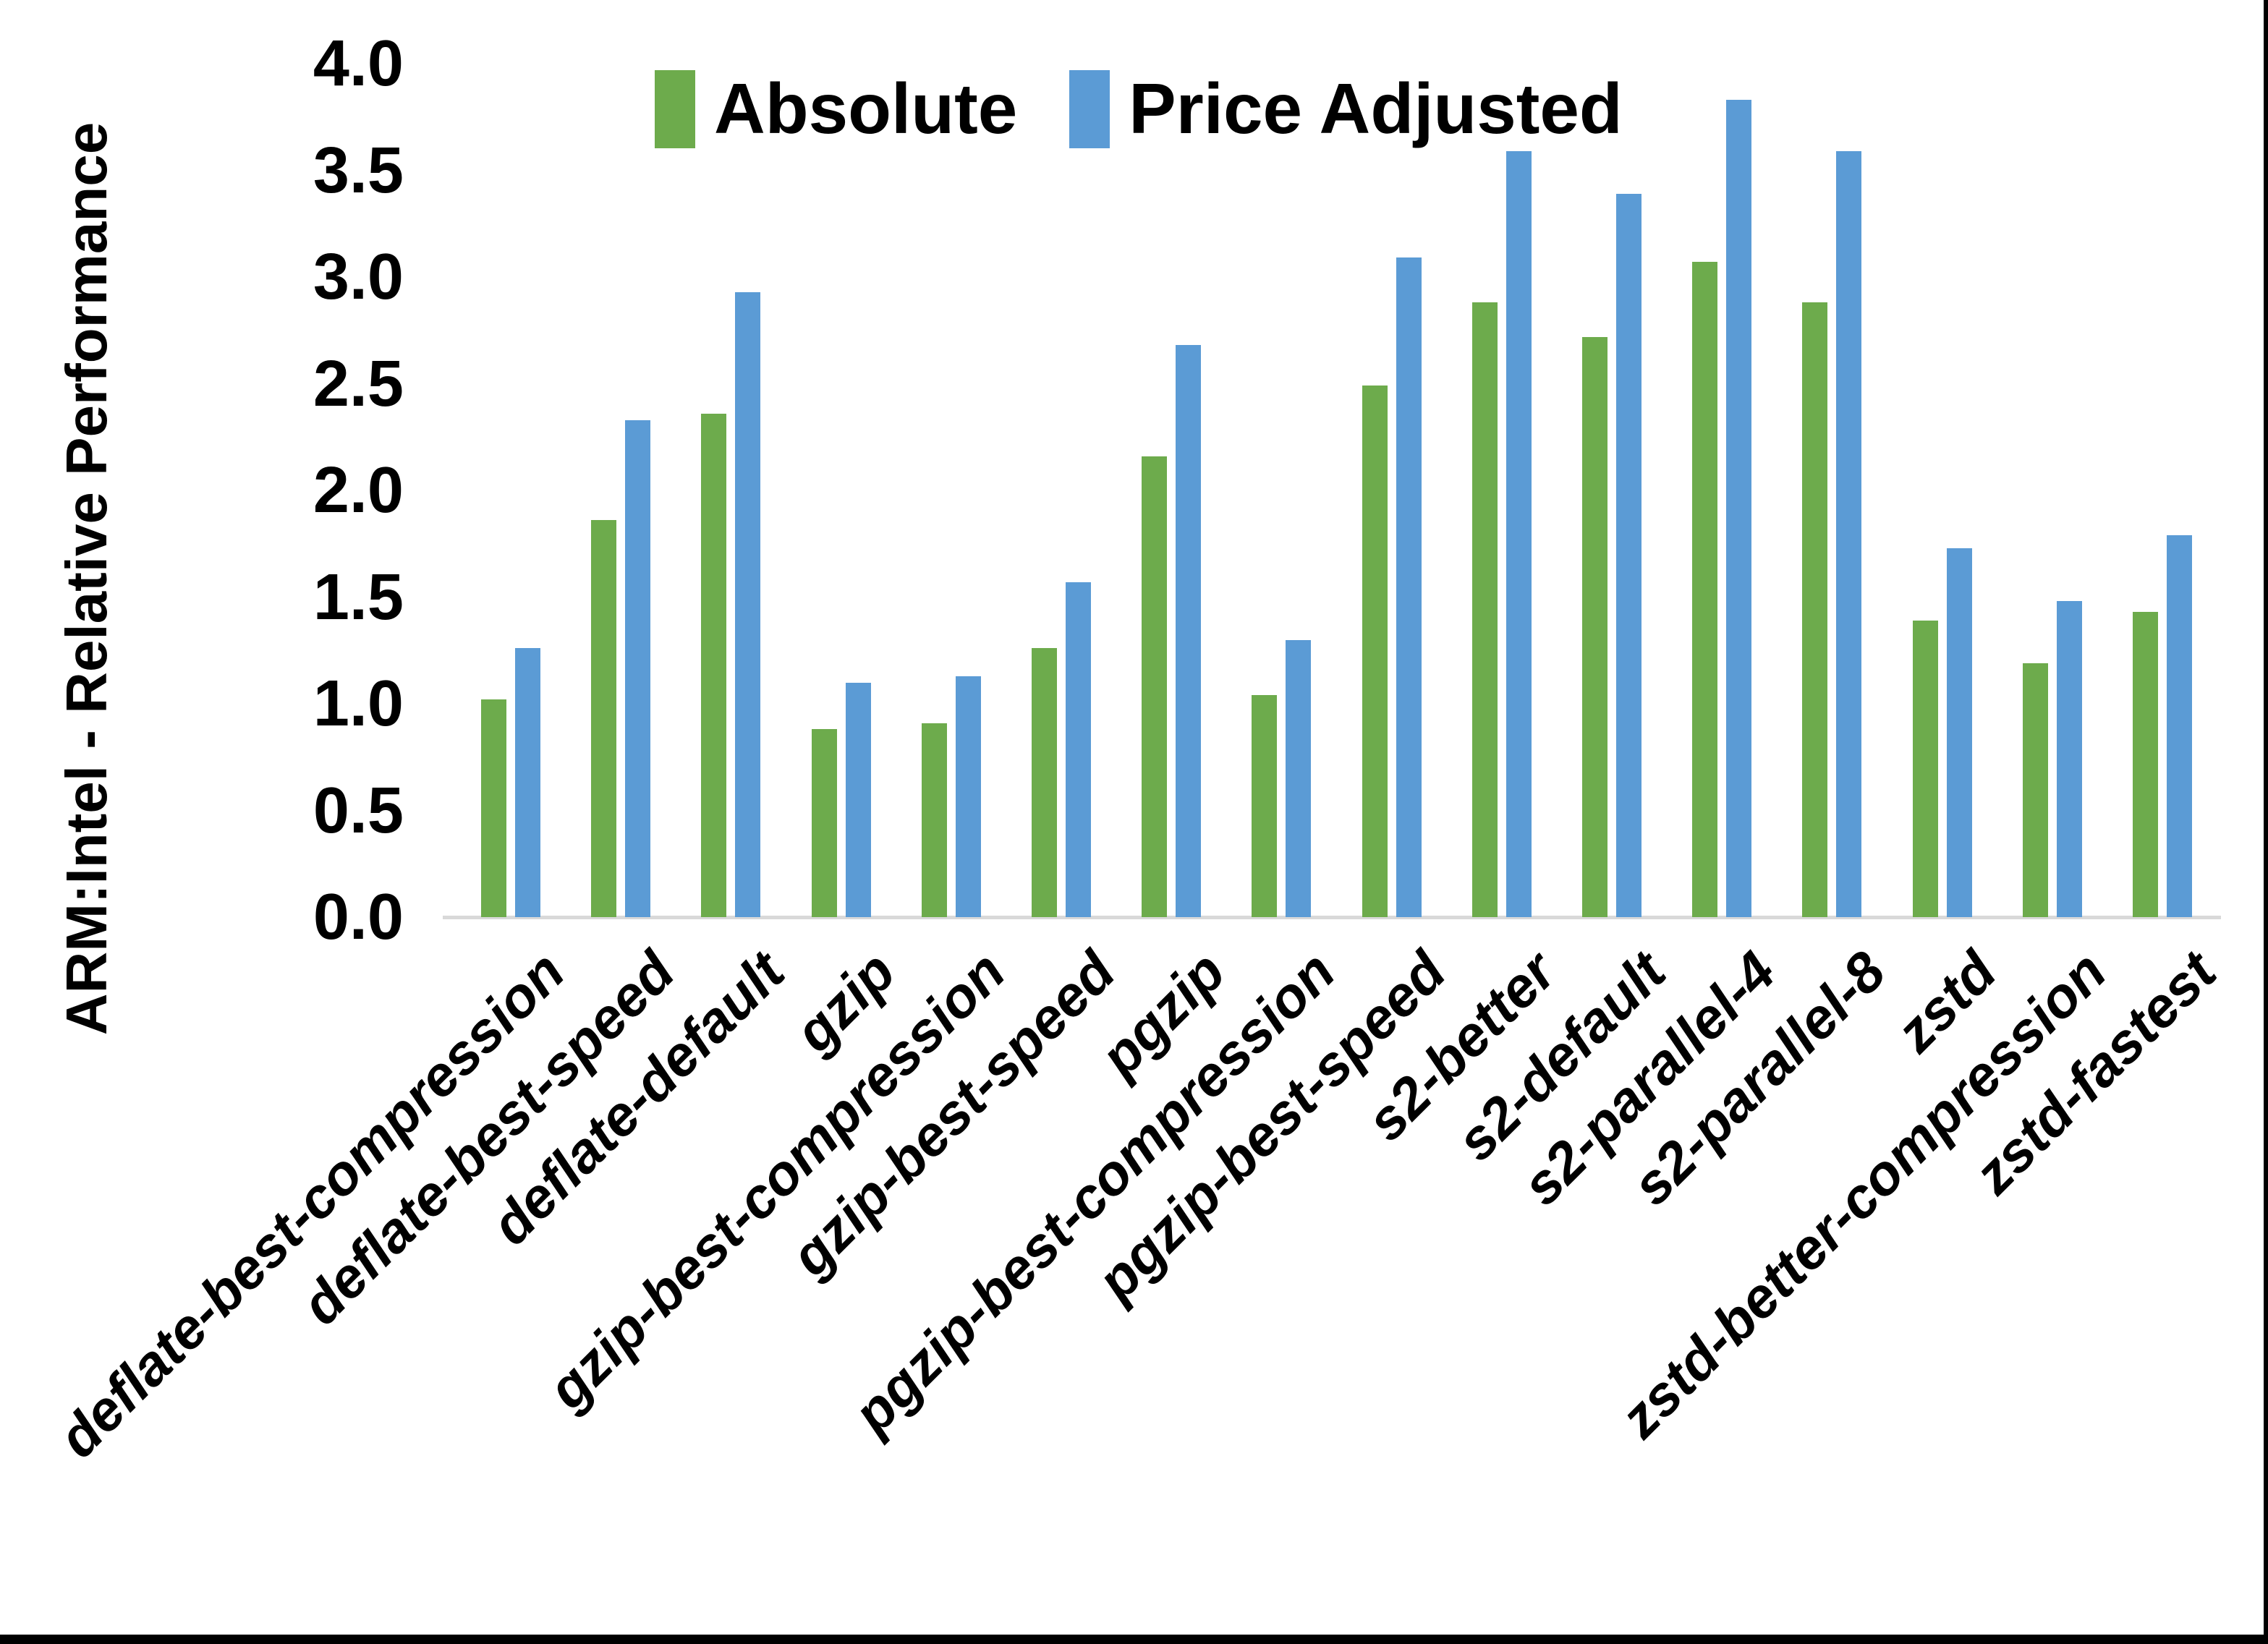 This screenshot has height=1644, width=2268. Describe the element at coordinates (1628, 555) in the screenshot. I see `bar-price-adjusted-s2-default` at that location.